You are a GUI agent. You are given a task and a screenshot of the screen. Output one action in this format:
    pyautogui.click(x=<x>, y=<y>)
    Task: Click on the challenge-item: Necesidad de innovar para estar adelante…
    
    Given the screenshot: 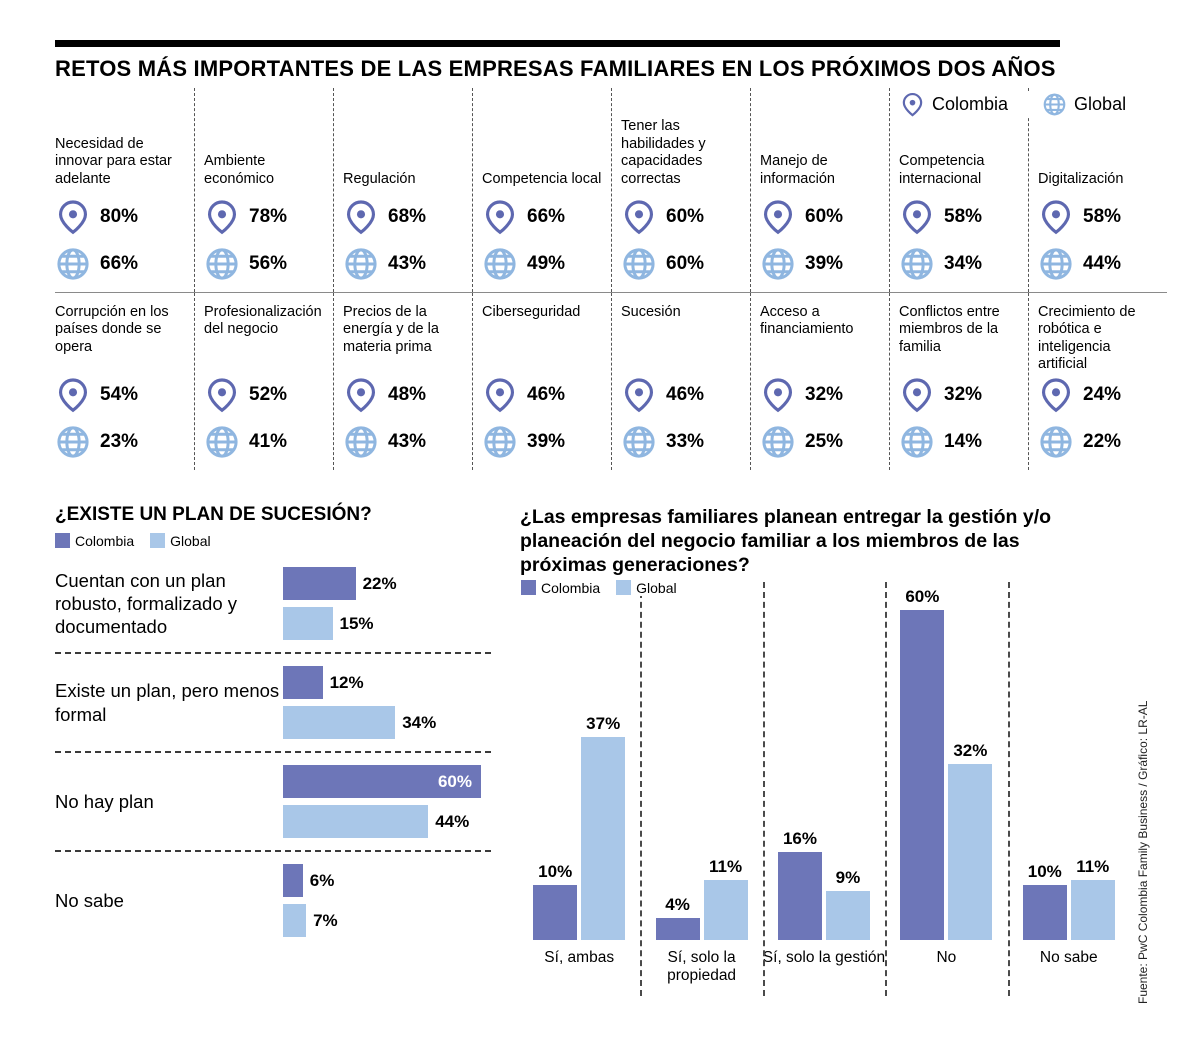 What is the action you would take?
    pyautogui.click(x=124, y=190)
    